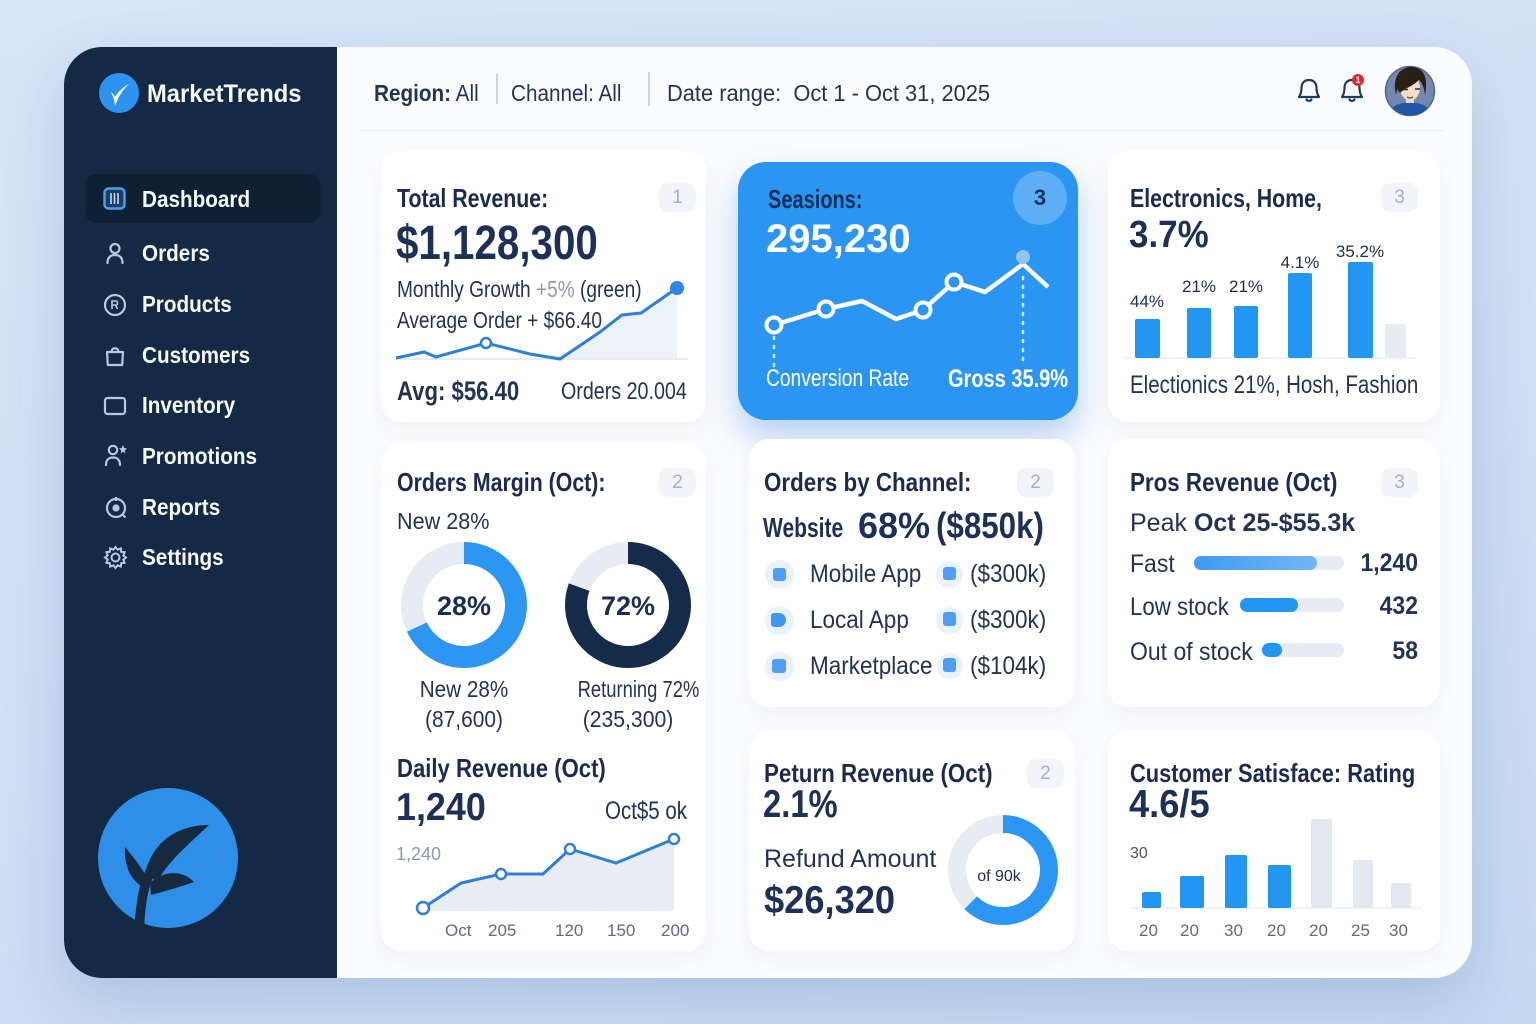 The height and width of the screenshot is (1024, 1536). What do you see at coordinates (1360, 251) in the screenshot?
I see `svg-text: 35.2%` at bounding box center [1360, 251].